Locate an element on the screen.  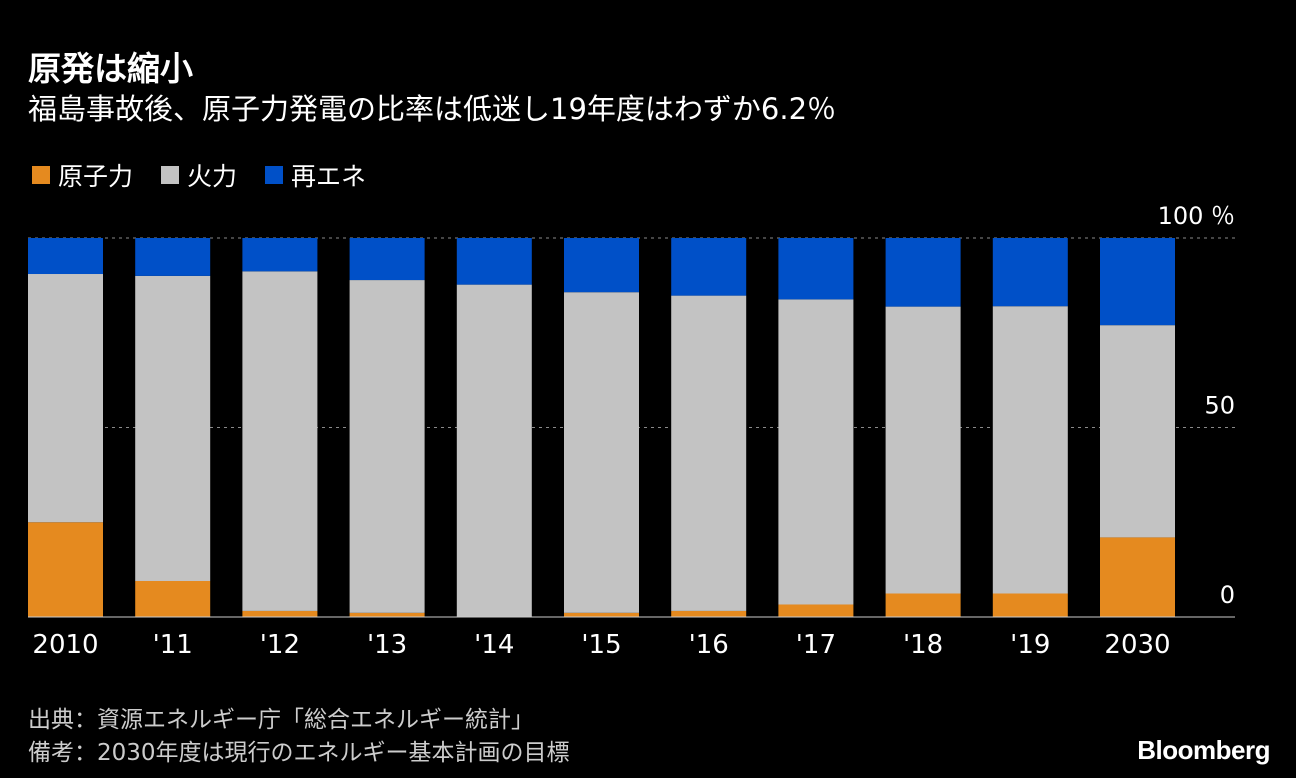
legend-item-nuclear: 原子力 is located at coordinates (82, 175).